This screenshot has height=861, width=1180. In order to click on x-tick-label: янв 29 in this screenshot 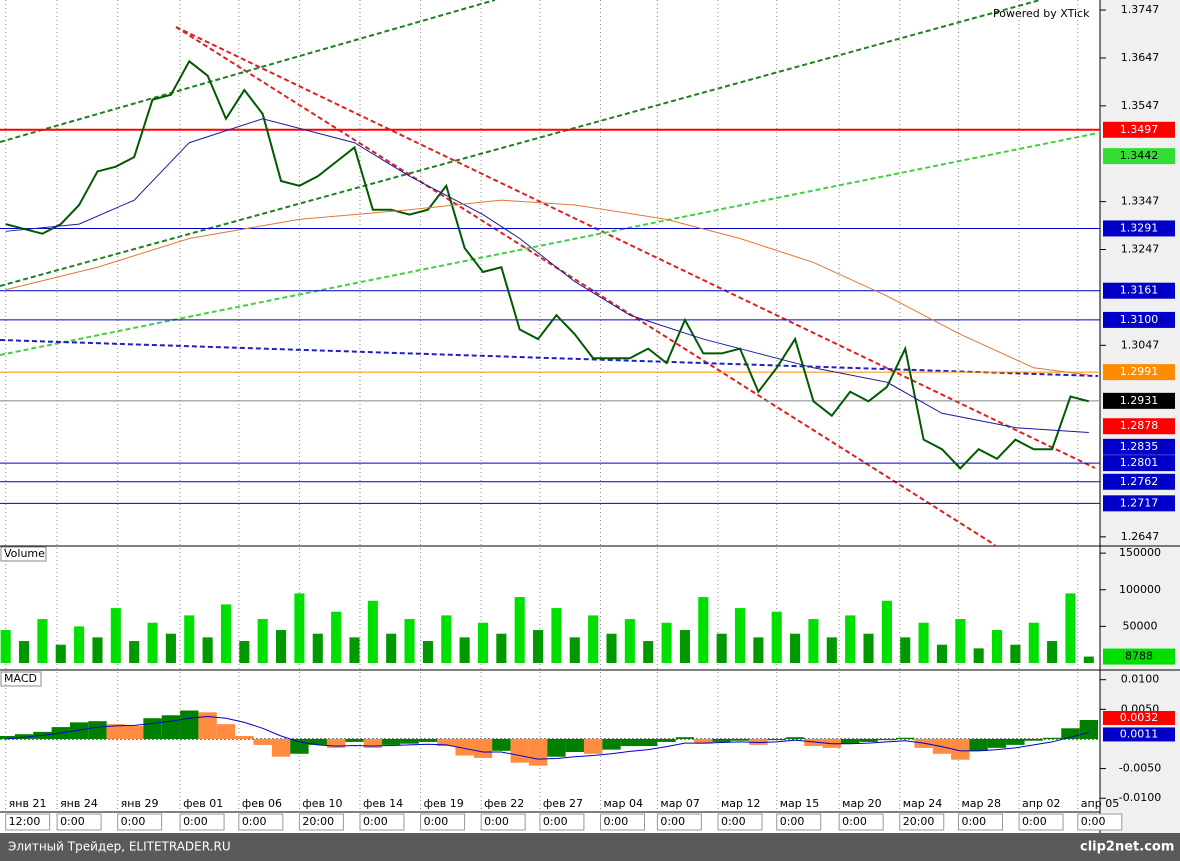, I will do `click(140, 803)`.